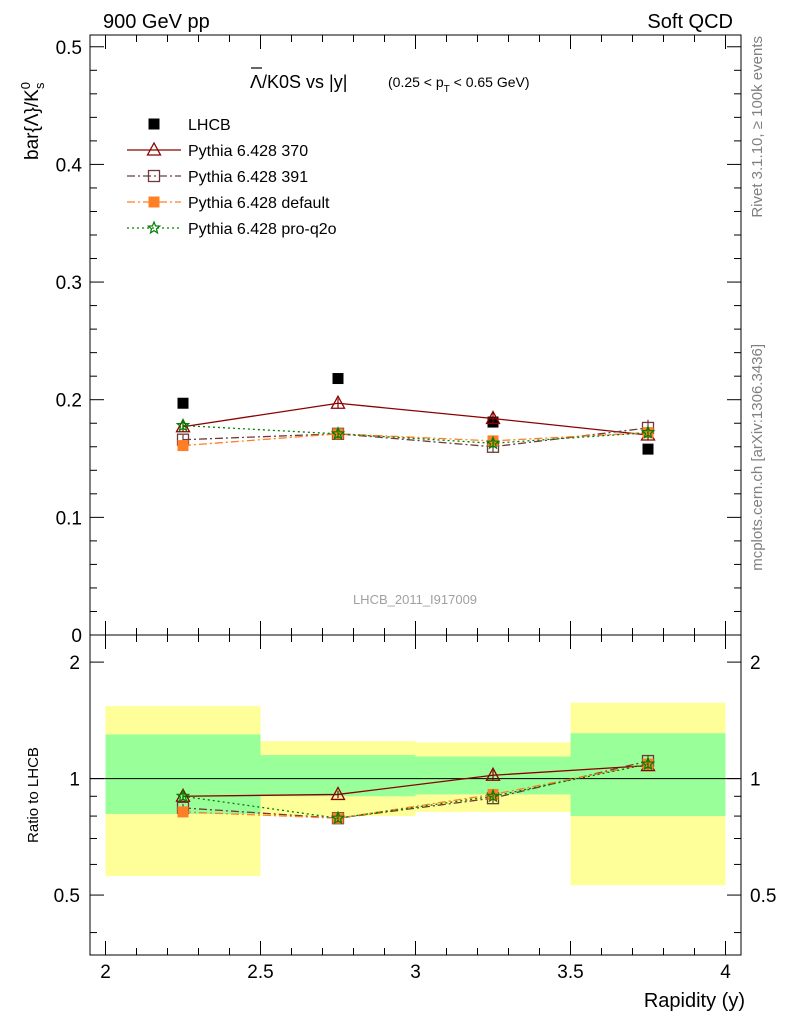 This screenshot has width=786, height=1024. Describe the element at coordinates (490, 82) in the screenshot. I see `title-cut-suffix: < 0.65 GeV)` at that location.